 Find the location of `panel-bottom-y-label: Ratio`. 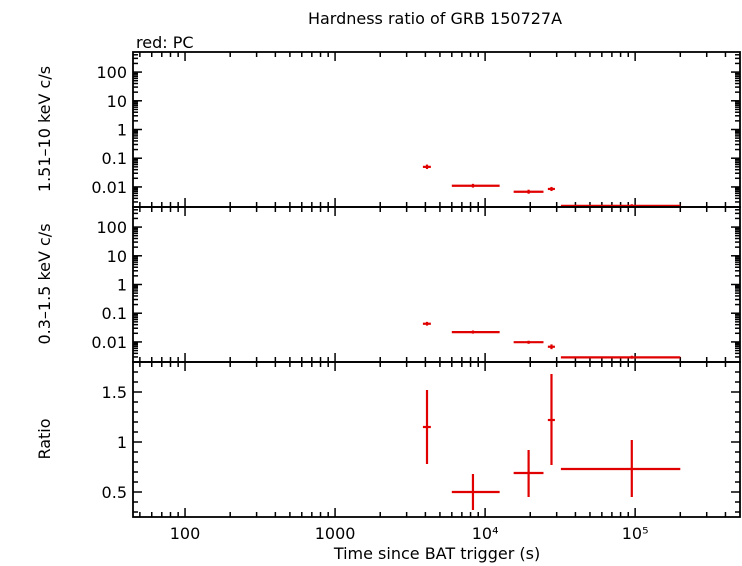

panel-bottom-y-label: Ratio is located at coordinates (44, 438).